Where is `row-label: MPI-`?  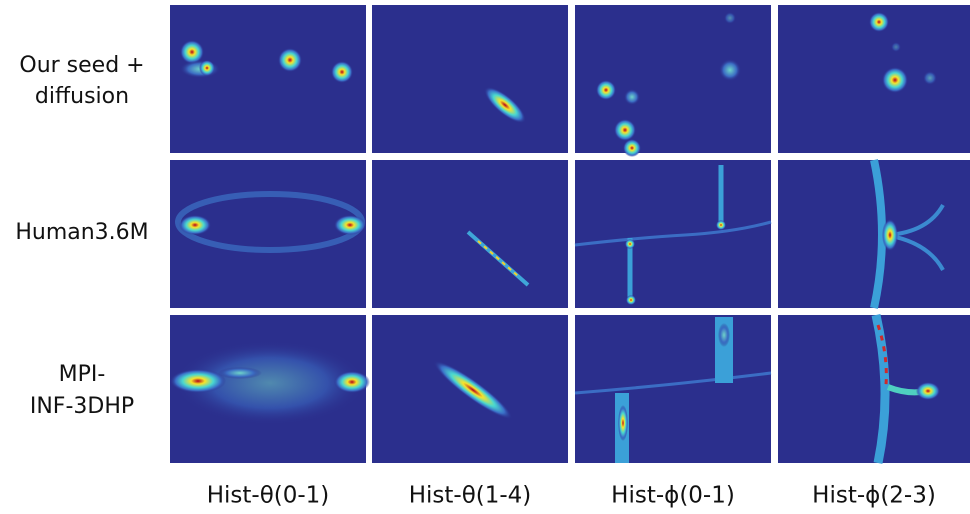 row-label: MPI- is located at coordinates (82, 374).